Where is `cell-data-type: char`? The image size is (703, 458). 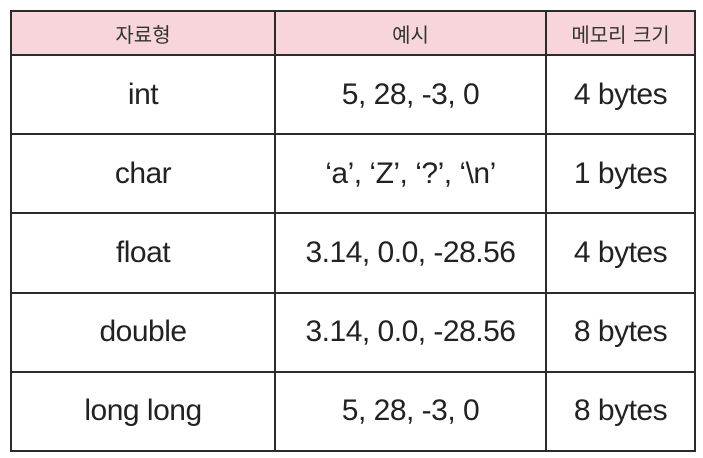 cell-data-type: char is located at coordinates (143, 174).